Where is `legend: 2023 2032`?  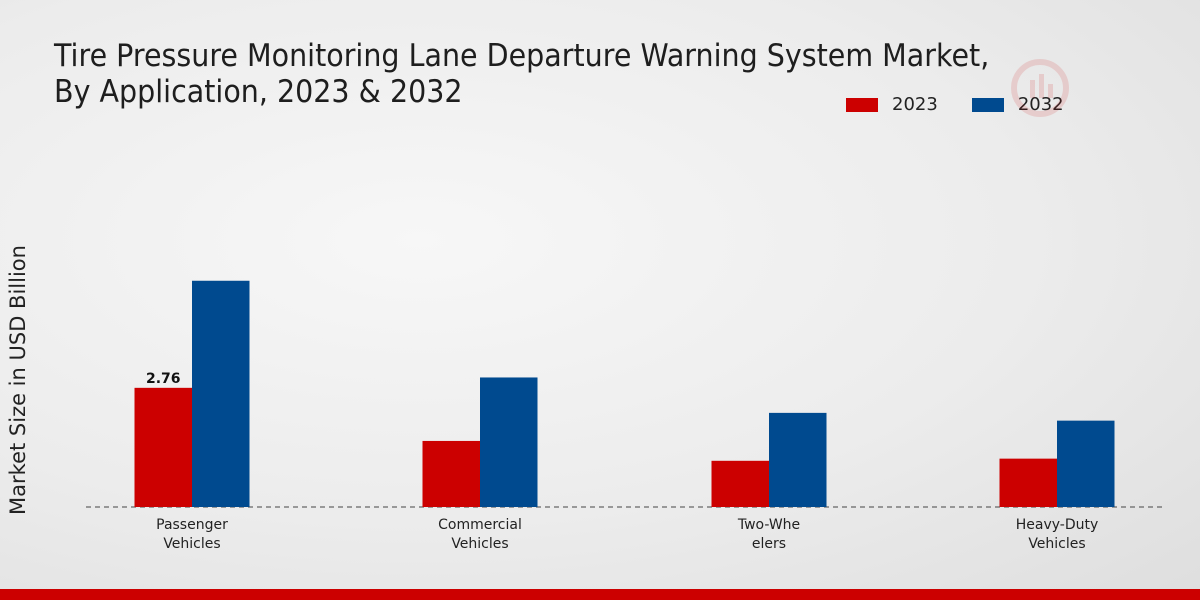
legend: 2023 2032 is located at coordinates (972, 104).